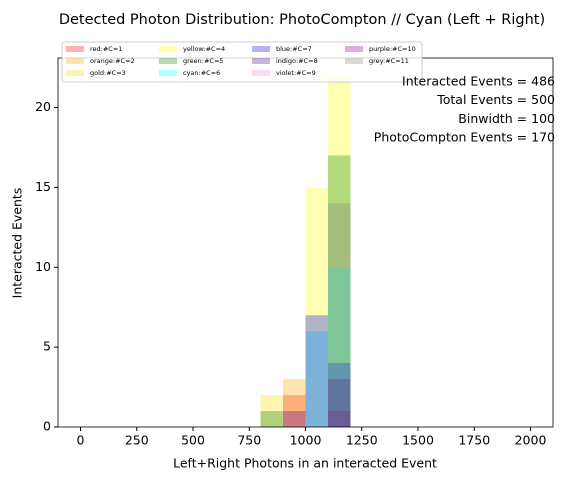 The width and height of the screenshot is (585, 480). Describe the element at coordinates (112, 61) in the screenshot. I see `legend-label: orange:#C=2` at that location.